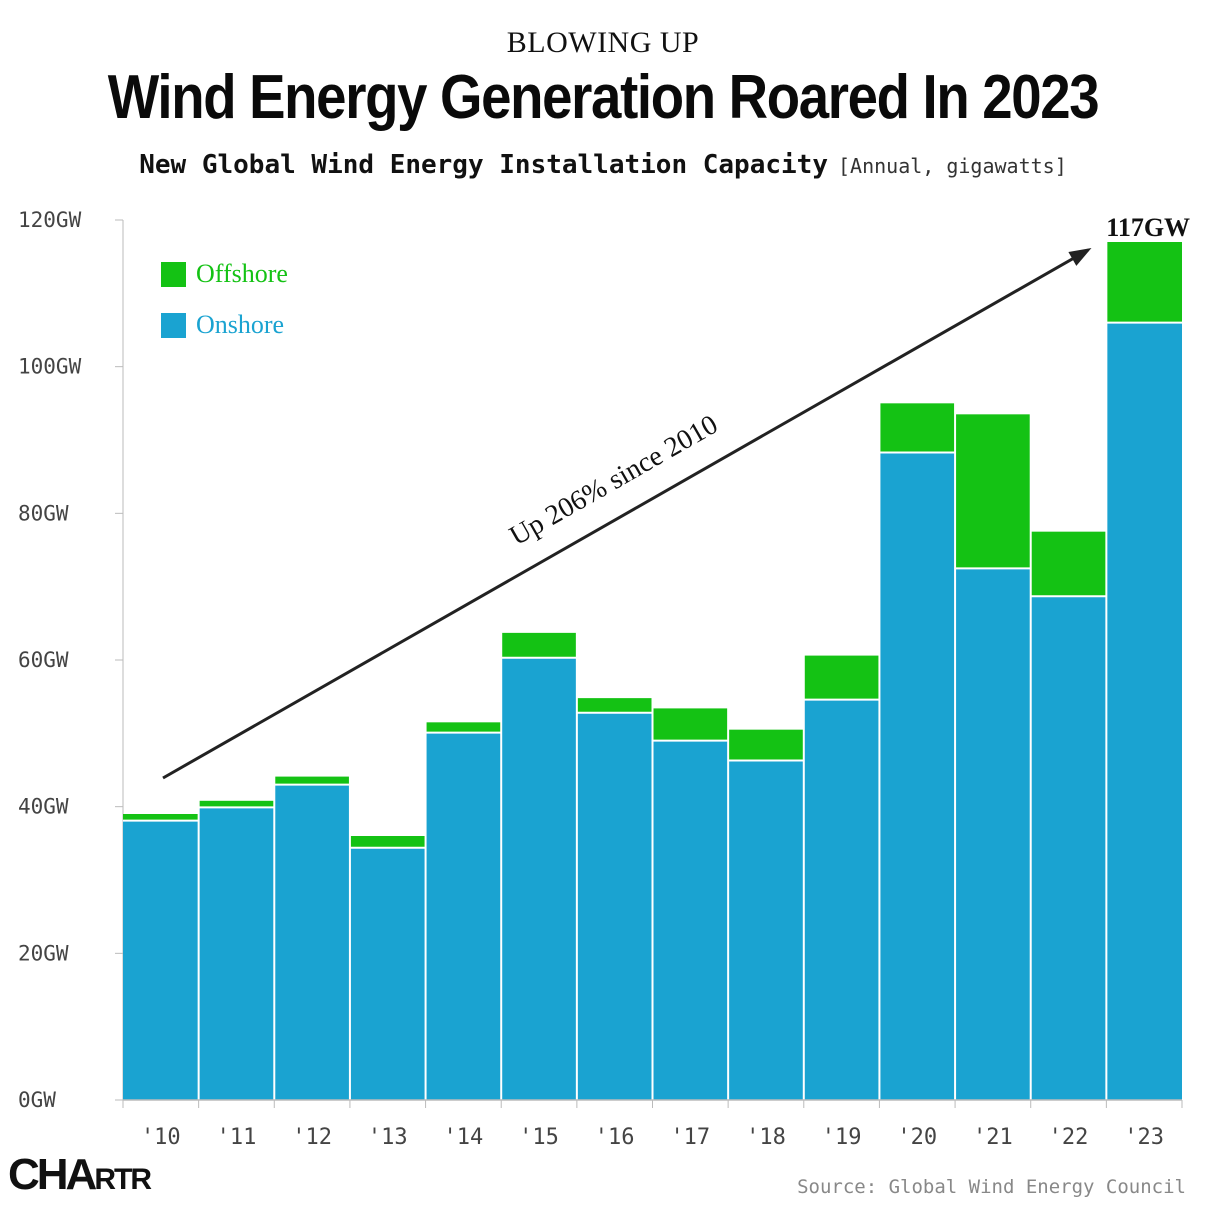  I want to click on y-tick-label: 100GW, so click(50, 367).